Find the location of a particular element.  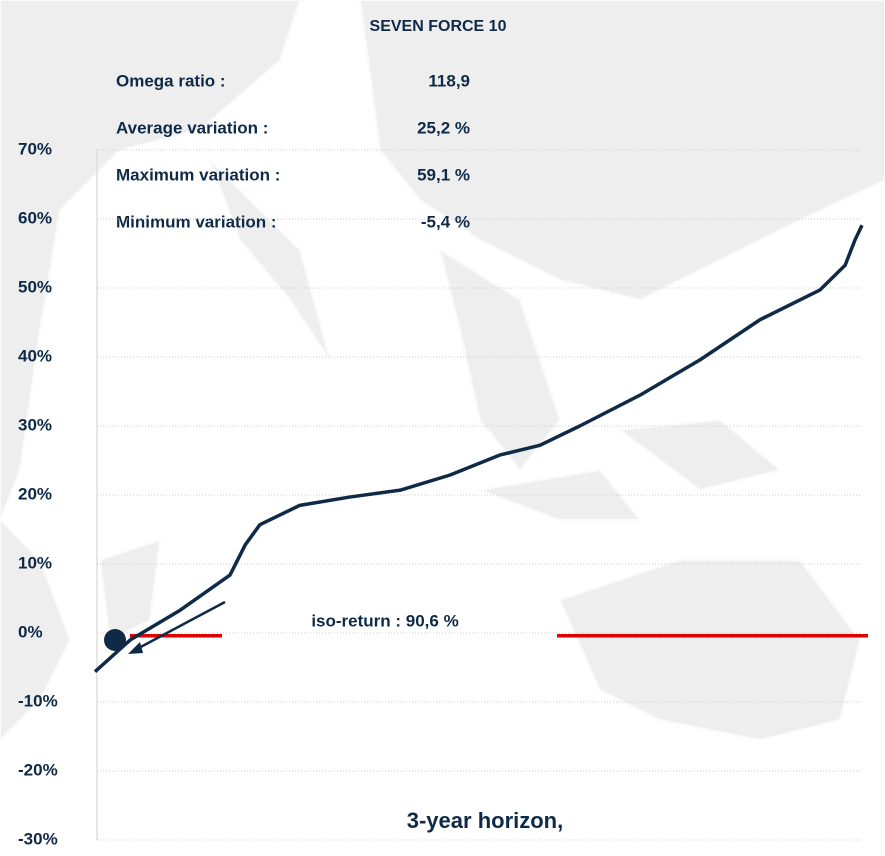

y-tick-label: 0% is located at coordinates (30, 631).